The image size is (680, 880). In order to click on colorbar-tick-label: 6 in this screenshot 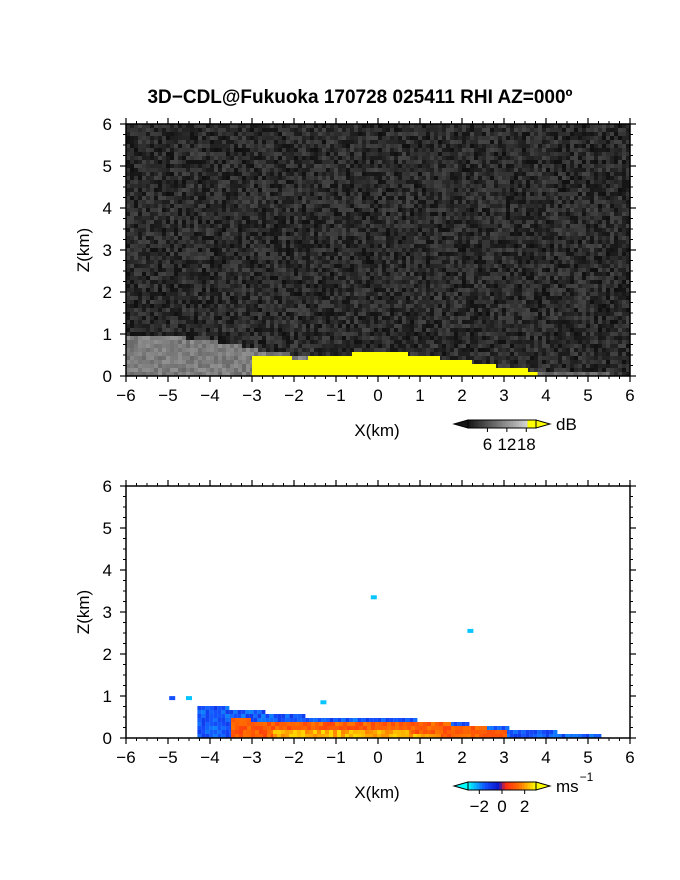, I will do `click(487, 444)`.